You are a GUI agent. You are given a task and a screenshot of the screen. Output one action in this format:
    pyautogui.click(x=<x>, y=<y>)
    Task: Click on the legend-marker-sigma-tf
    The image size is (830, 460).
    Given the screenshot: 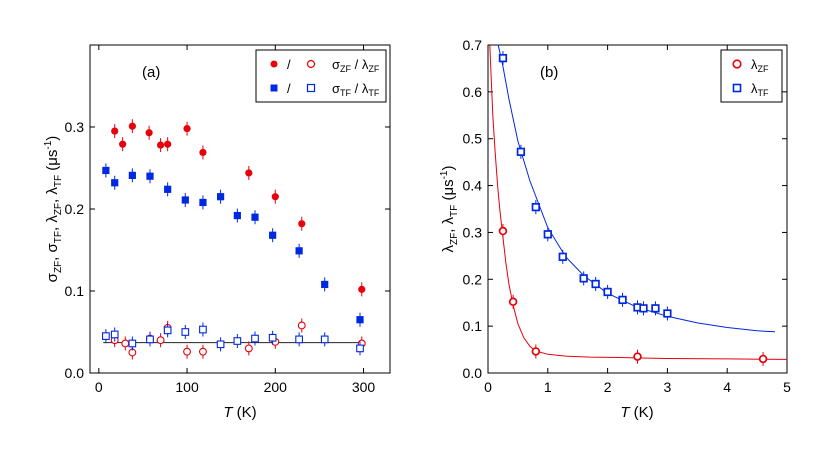 What is the action you would take?
    pyautogui.click(x=274, y=88)
    